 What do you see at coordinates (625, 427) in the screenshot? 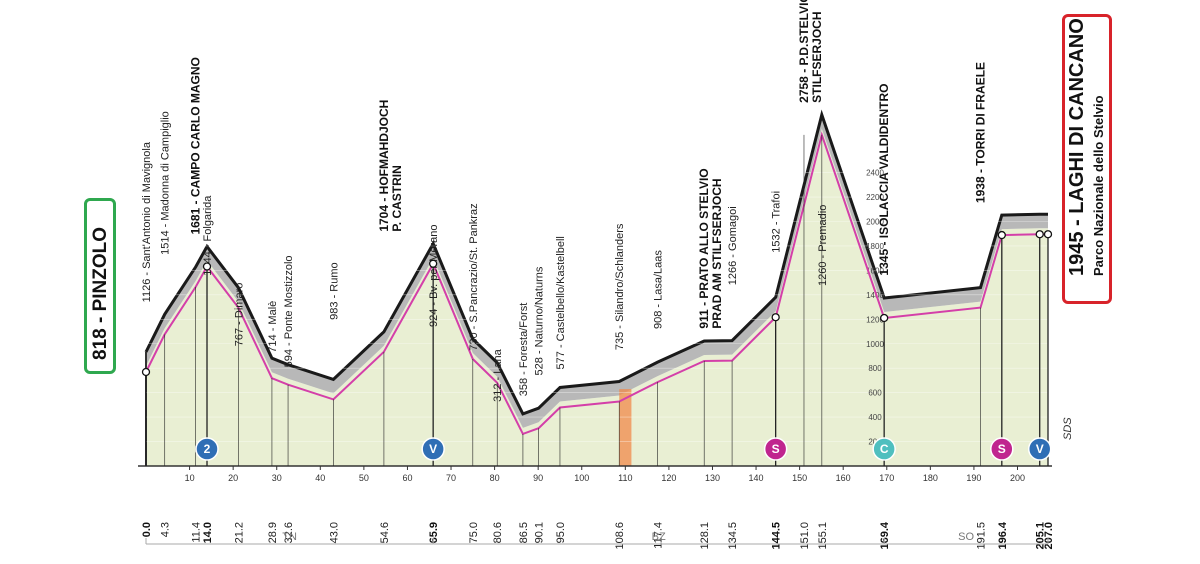
I see `feed-zone-band` at bounding box center [625, 427].